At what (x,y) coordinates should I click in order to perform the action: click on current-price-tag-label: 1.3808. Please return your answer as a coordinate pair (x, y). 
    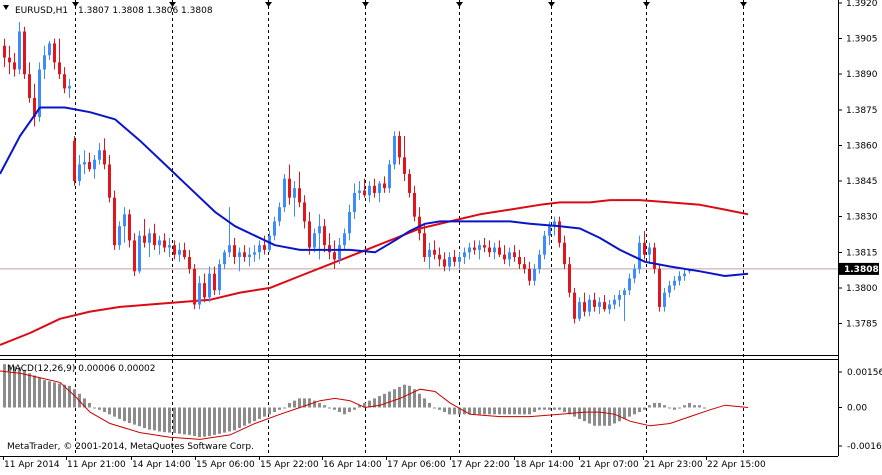
    Looking at the image, I should click on (861, 270).